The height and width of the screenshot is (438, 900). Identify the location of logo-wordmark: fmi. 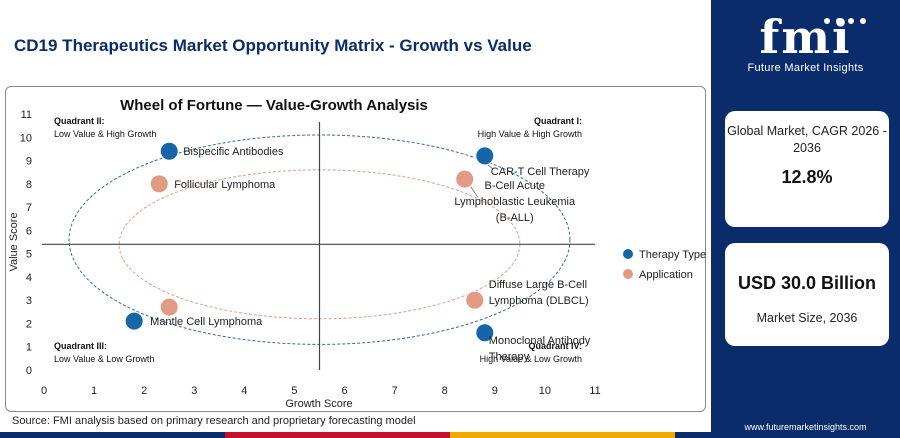
(805, 37).